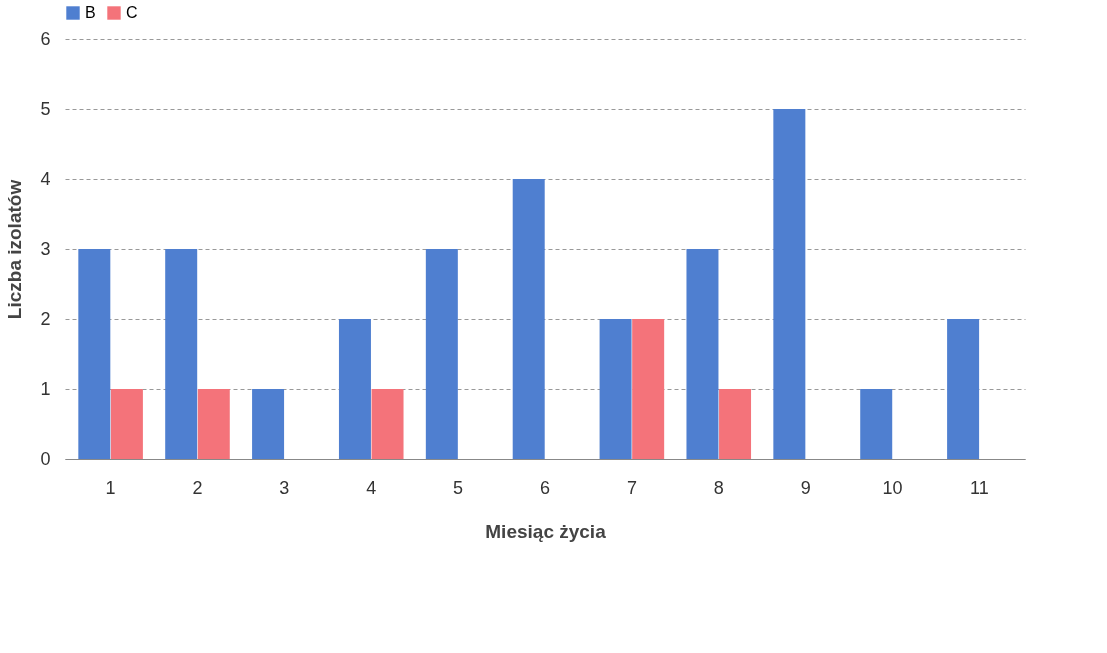  What do you see at coordinates (45, 388) in the screenshot?
I see `y-tick-label: 1` at bounding box center [45, 388].